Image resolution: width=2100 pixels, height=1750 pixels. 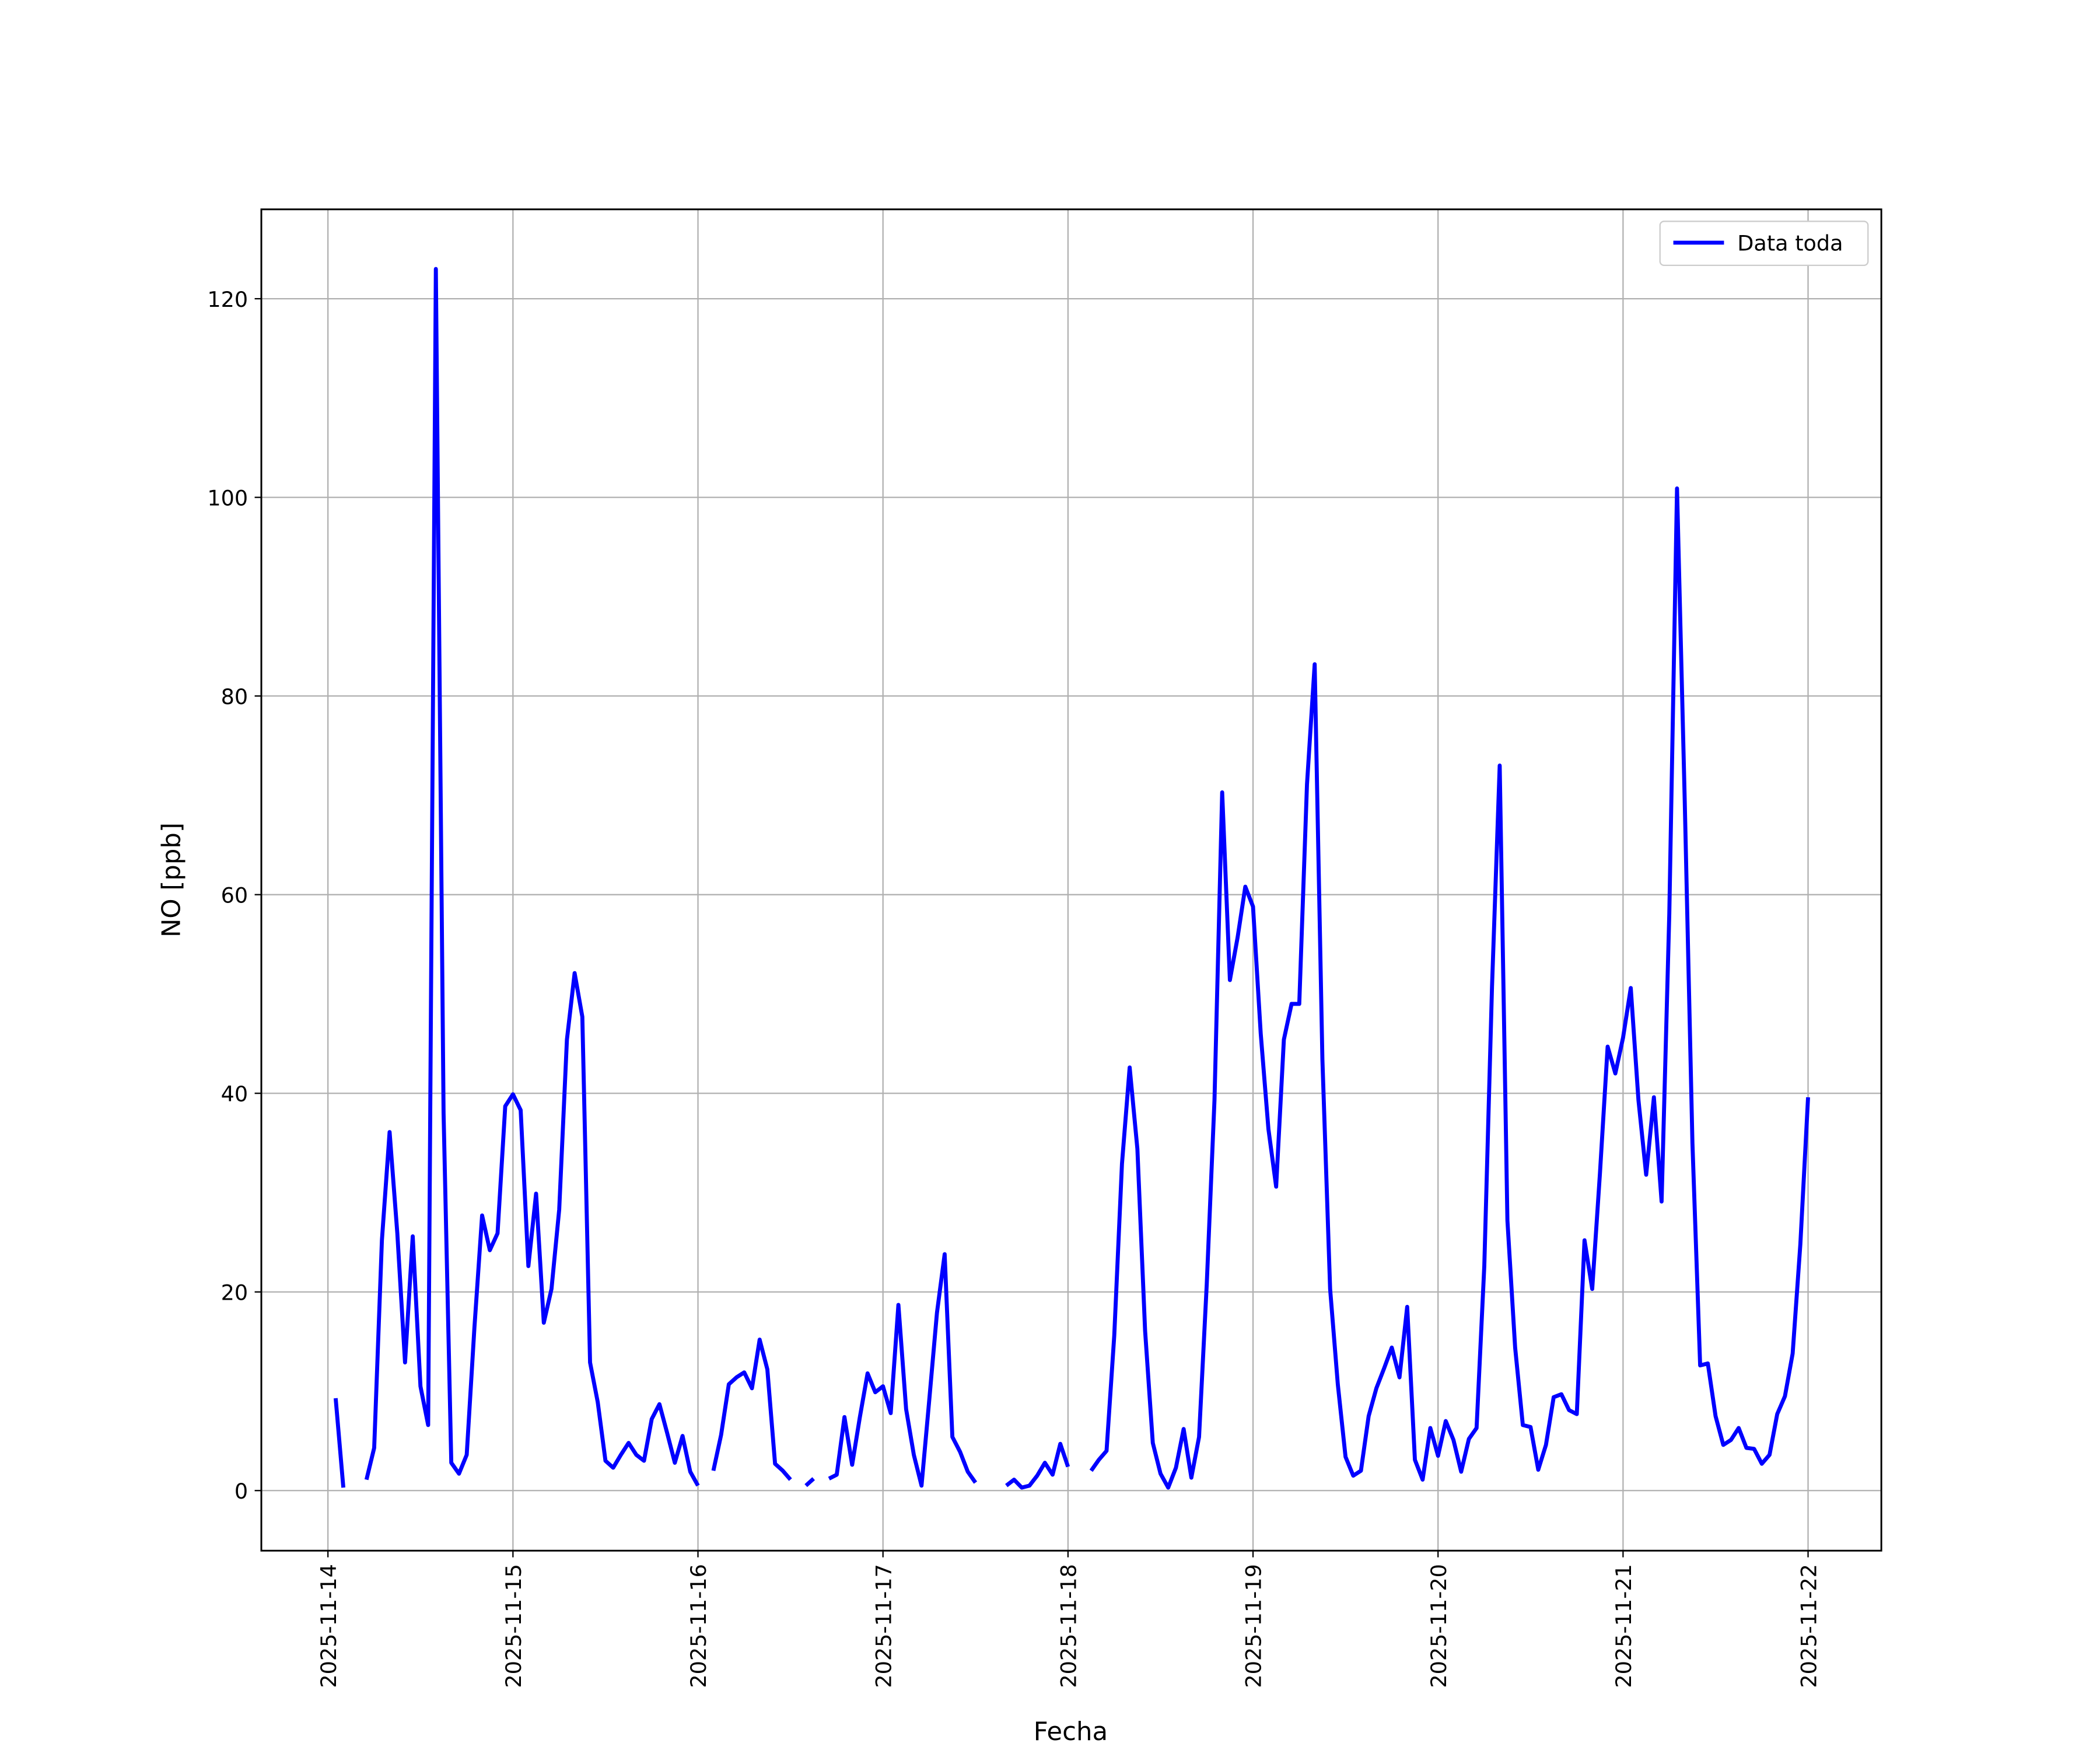 I want to click on legend-box, so click(x=1764, y=243).